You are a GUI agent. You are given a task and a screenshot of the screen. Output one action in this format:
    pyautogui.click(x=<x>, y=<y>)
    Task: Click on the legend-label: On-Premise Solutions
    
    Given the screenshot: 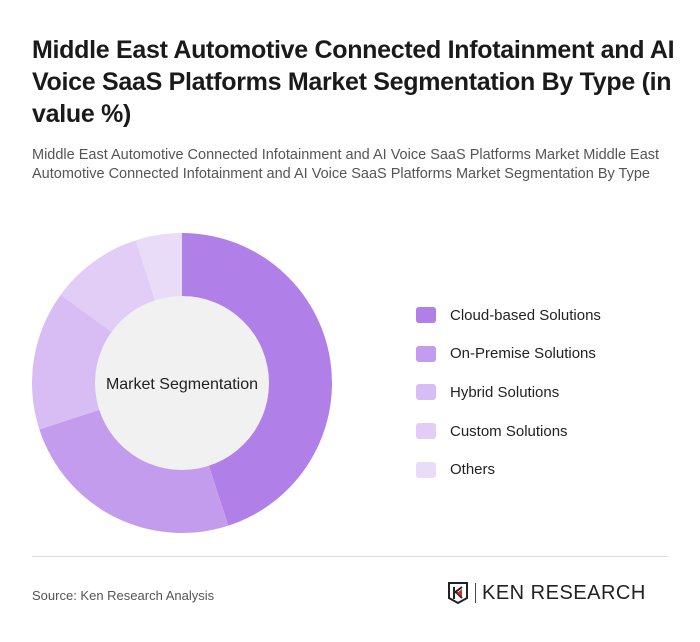 What is the action you would take?
    pyautogui.click(x=523, y=354)
    